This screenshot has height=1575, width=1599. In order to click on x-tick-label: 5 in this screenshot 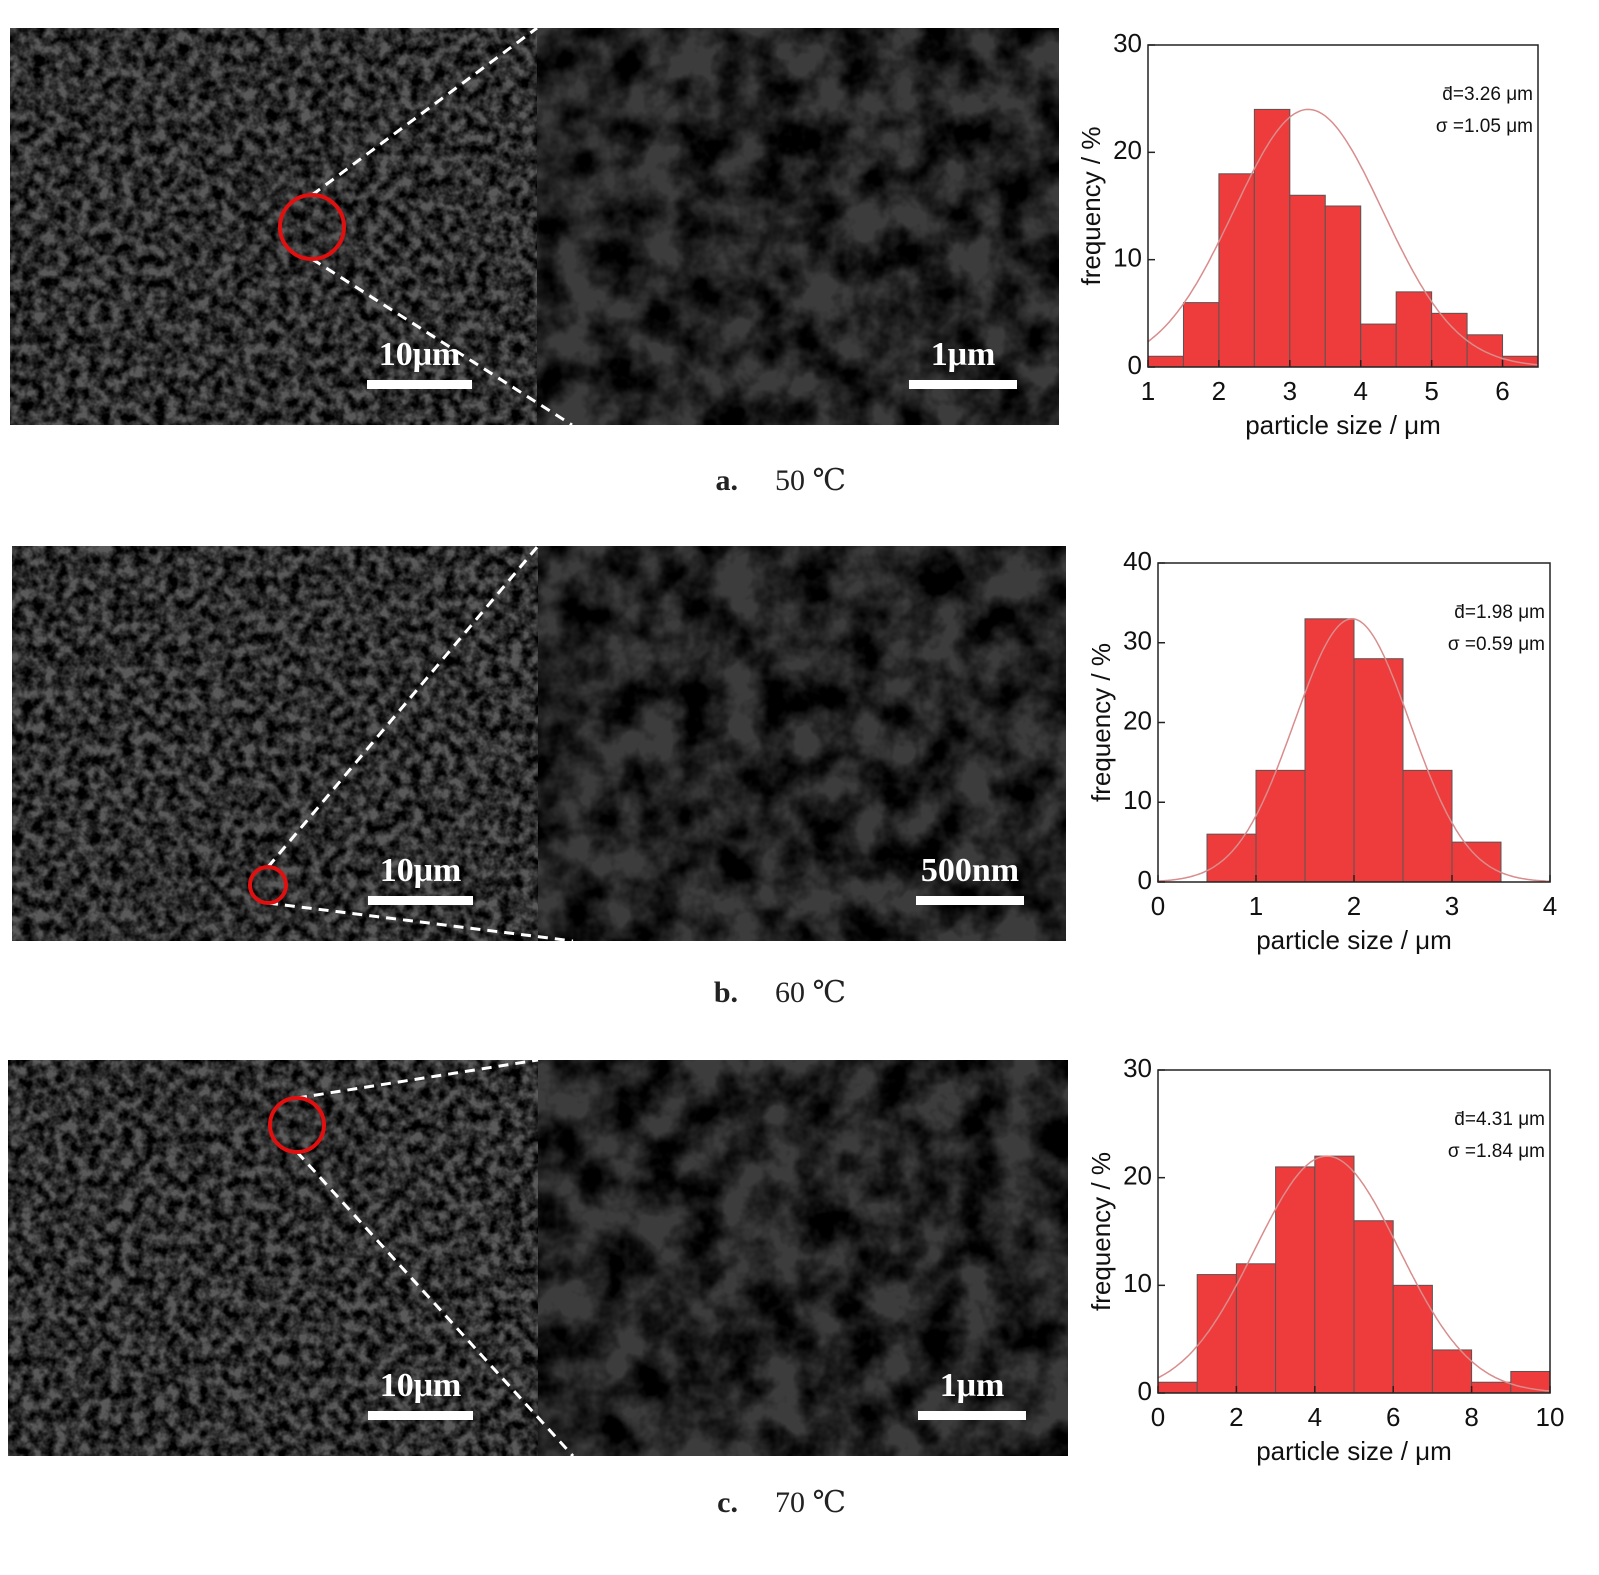, I will do `click(1431, 391)`.